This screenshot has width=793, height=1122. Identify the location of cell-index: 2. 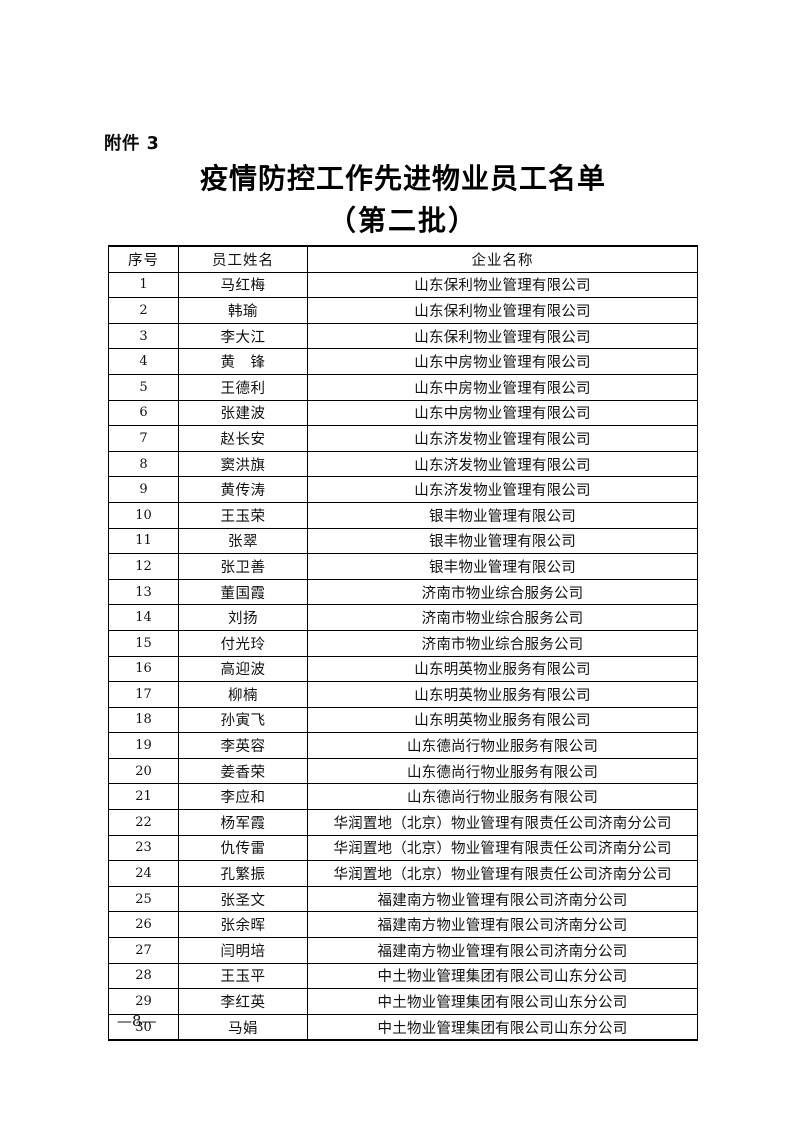
(143, 310).